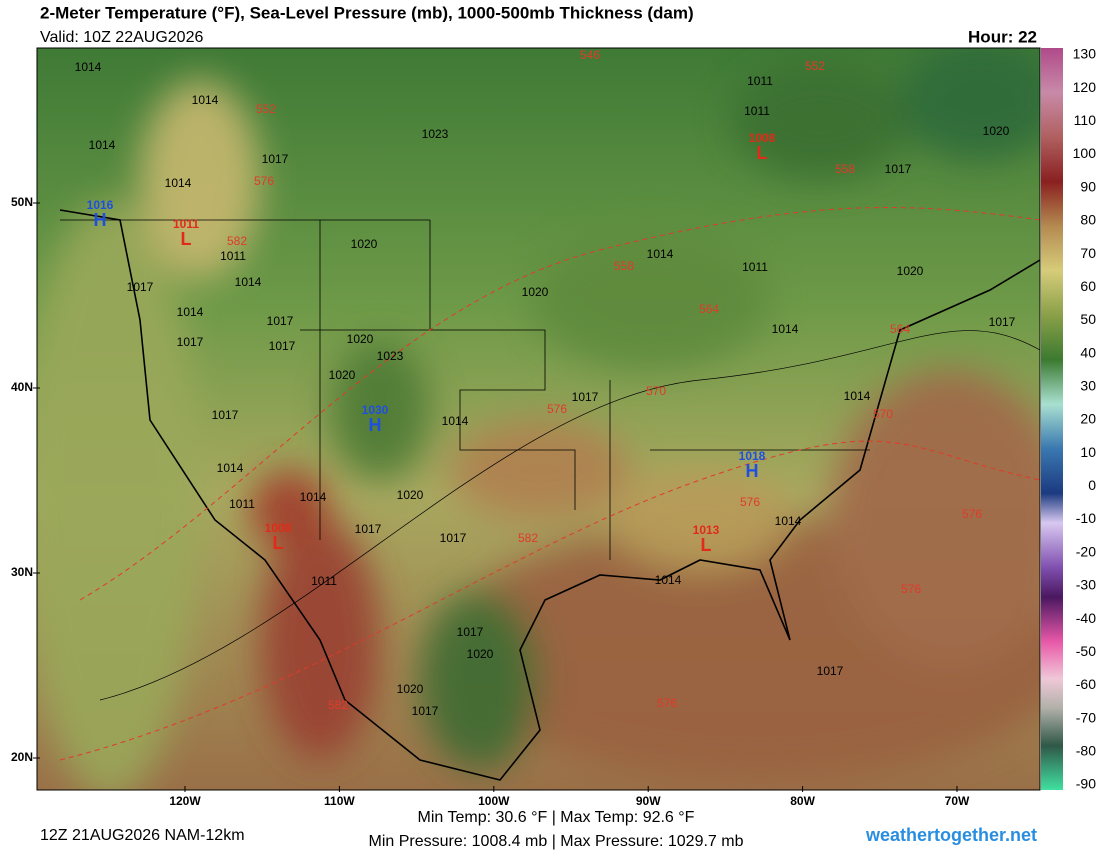 Image resolution: width=1100 pixels, height=855 pixels. I want to click on colorbar-label: 90, so click(1088, 186).